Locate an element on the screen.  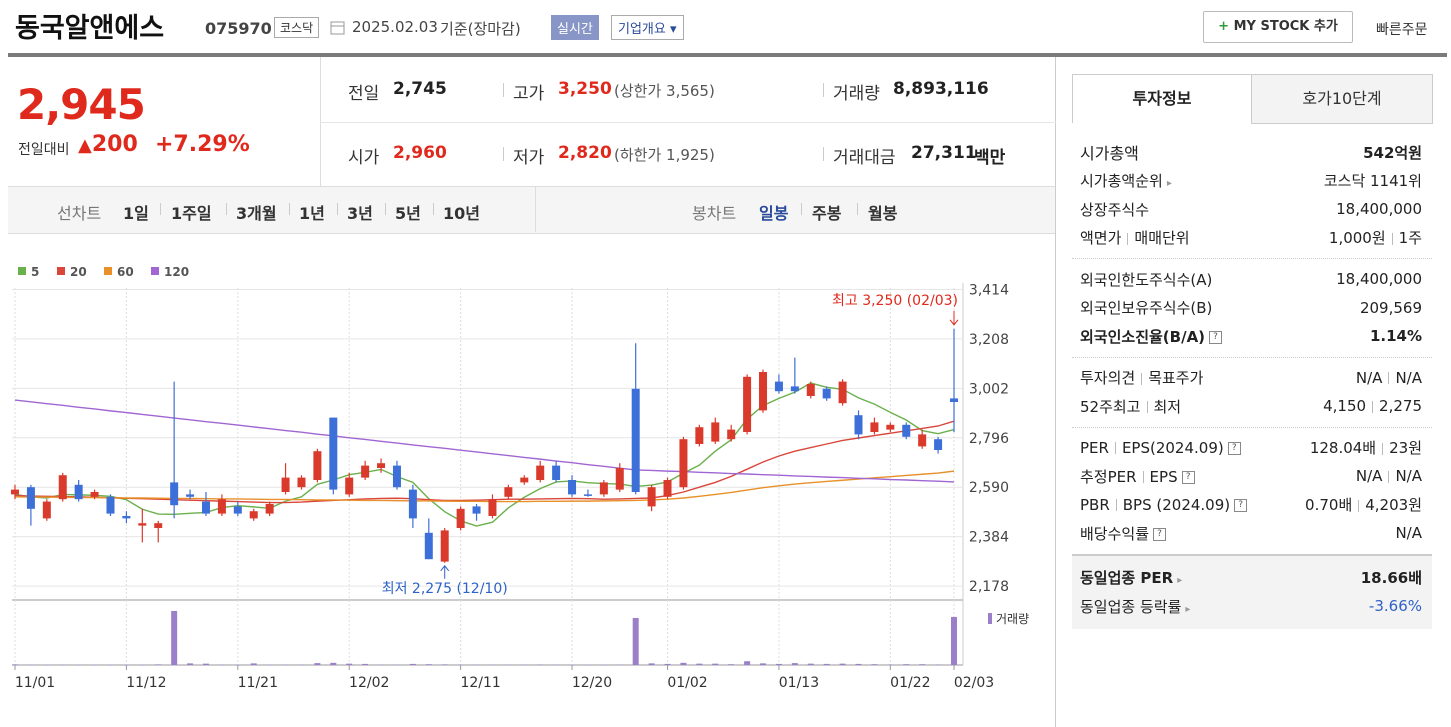
quote-label: 거래대금 is located at coordinates (864, 158).